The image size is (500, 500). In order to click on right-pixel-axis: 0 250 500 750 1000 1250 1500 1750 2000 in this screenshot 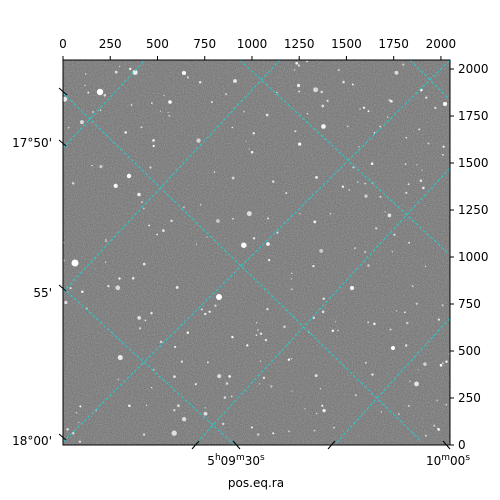, I will do `click(469, 257)`.